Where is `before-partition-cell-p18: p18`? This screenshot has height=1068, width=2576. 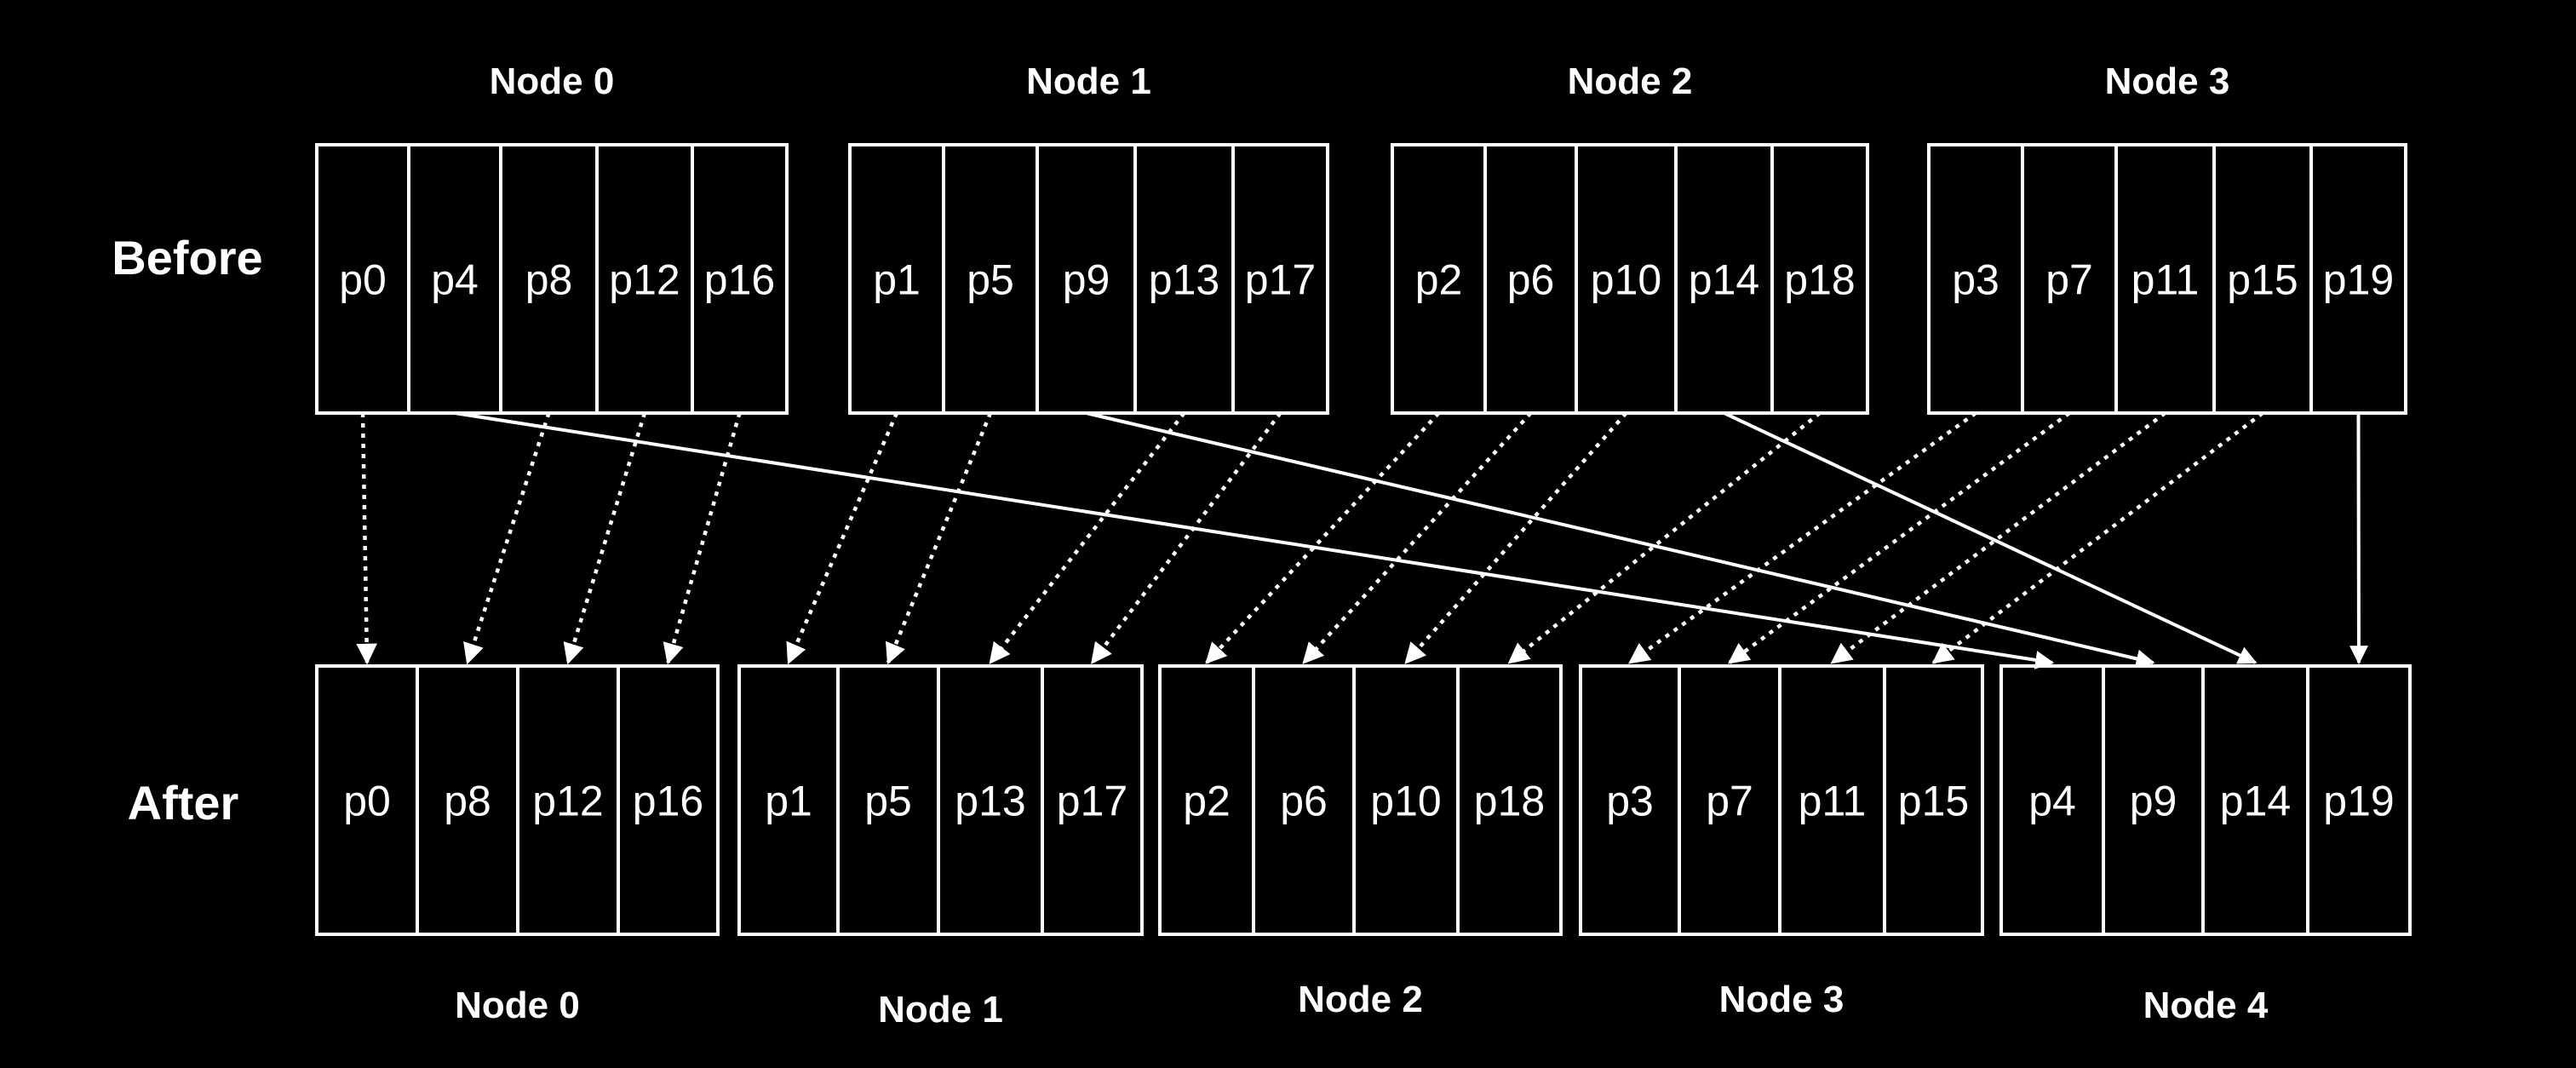 before-partition-cell-p18: p18 is located at coordinates (1819, 279).